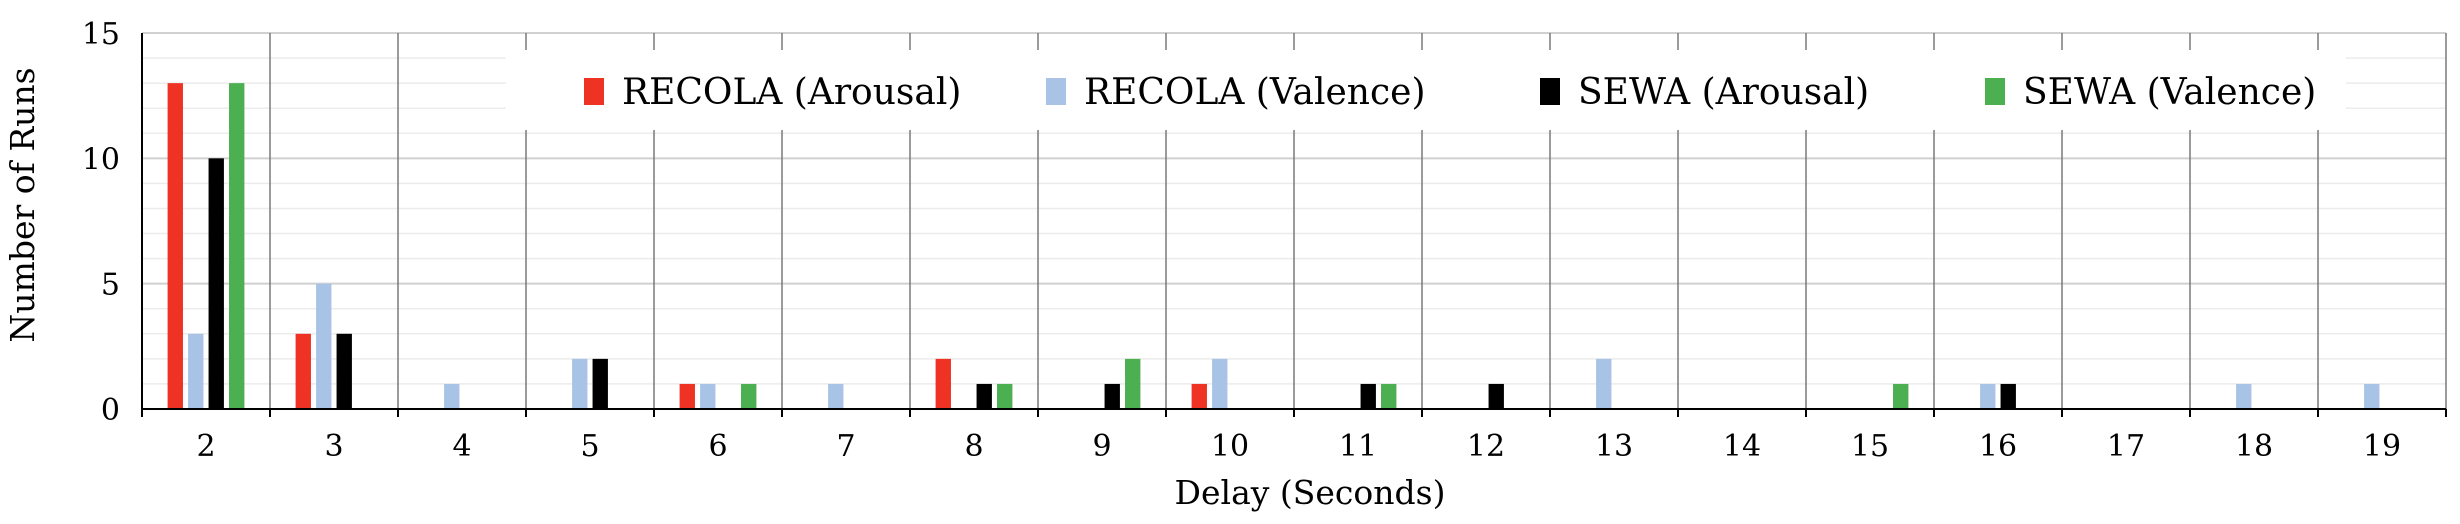 This screenshot has height=524, width=2460. I want to click on x-tick-label: 7, so click(845, 446).